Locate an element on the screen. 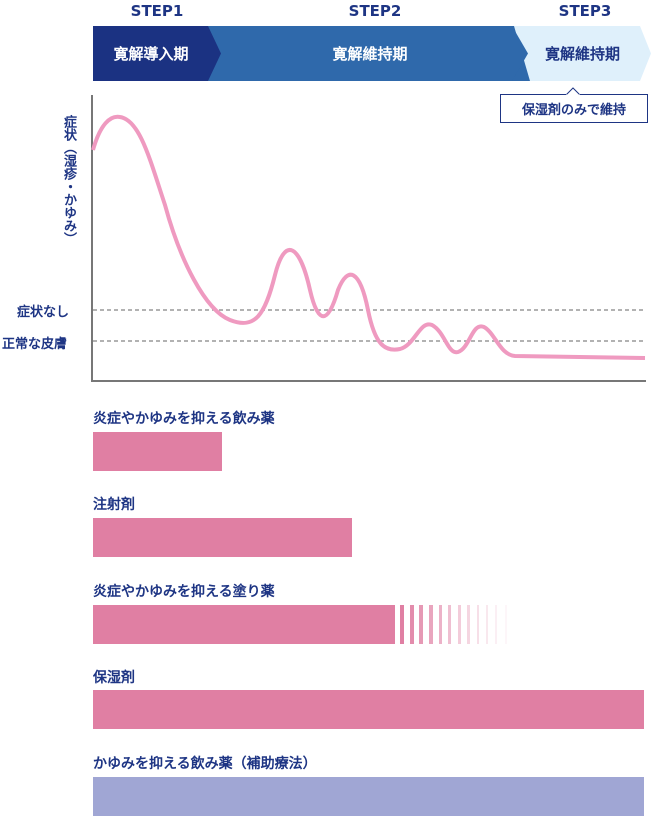 This screenshot has height=817, width=651. treatment-label-oral-anti-inflammatory: 炎症やかゆみを抑える飲み薬 is located at coordinates (184, 419).